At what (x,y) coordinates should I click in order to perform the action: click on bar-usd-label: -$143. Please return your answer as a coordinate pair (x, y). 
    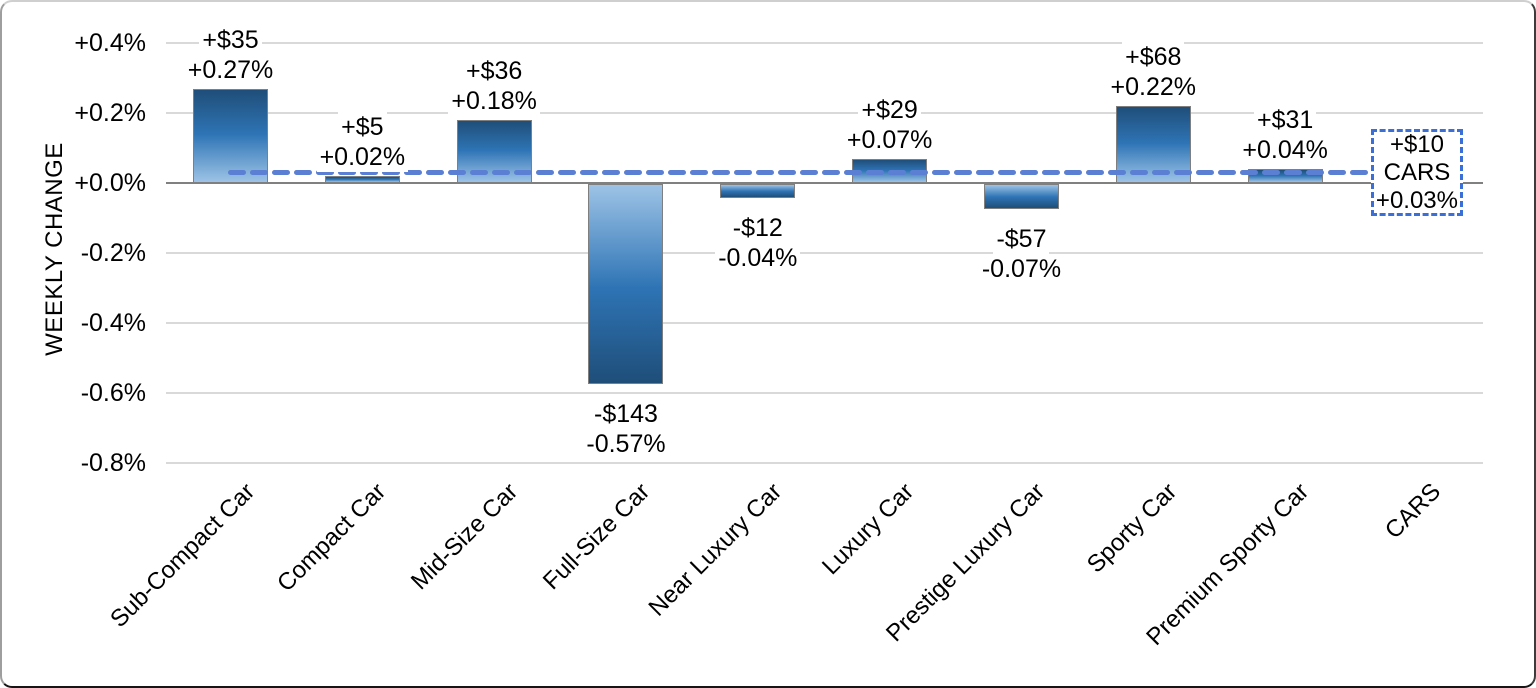
    Looking at the image, I should click on (626, 413).